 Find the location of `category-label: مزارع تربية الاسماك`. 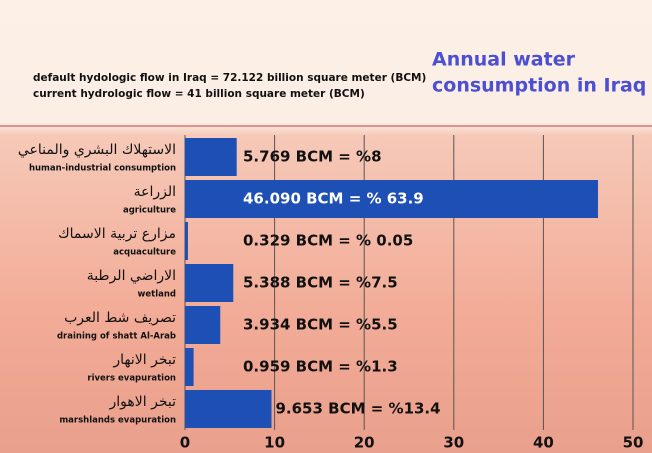

category-label: مزارع تربية الاسماك is located at coordinates (117, 234).